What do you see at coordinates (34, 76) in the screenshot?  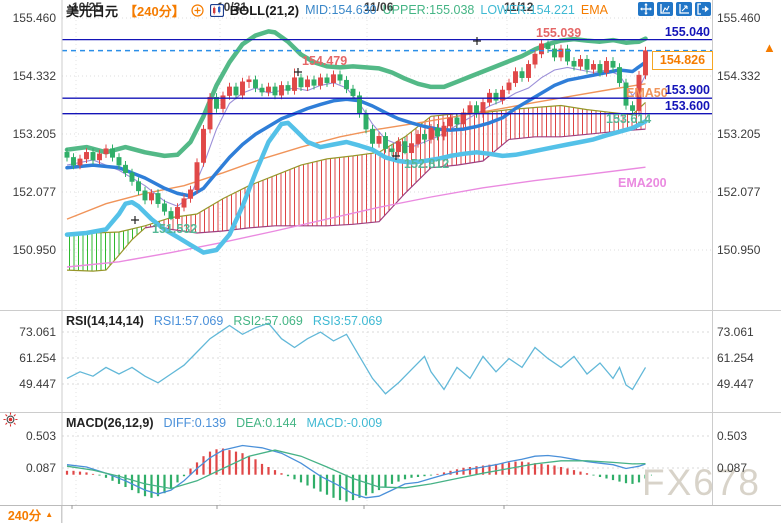 I see `price-axis-label-left: 154.332` at bounding box center [34, 76].